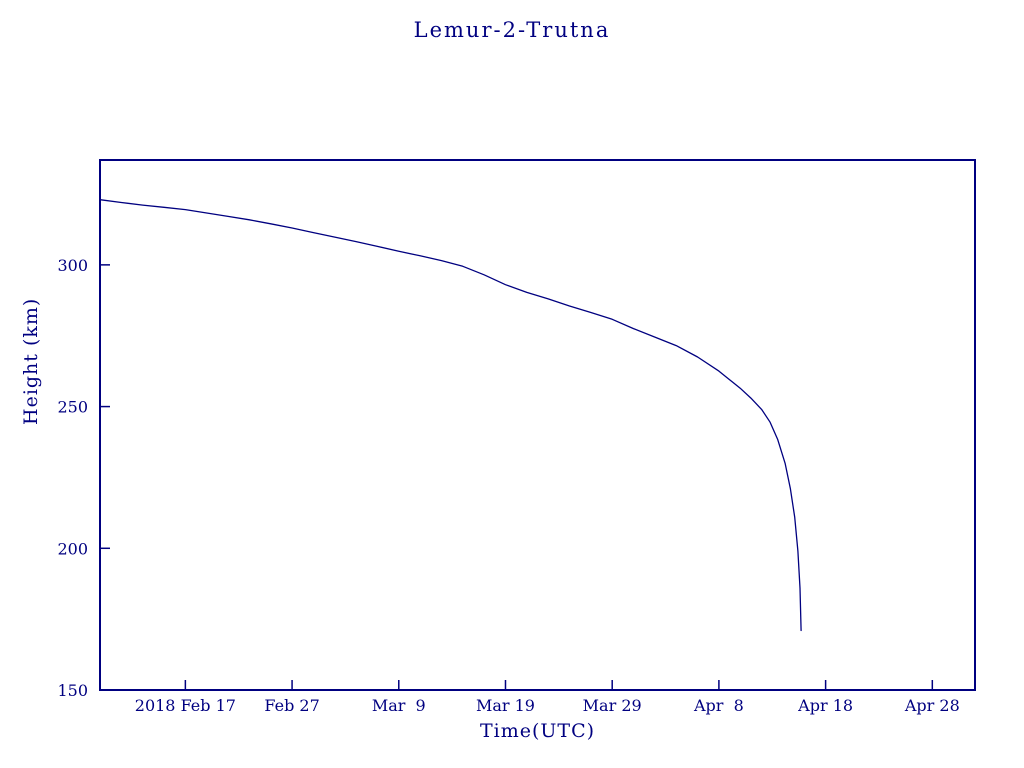 This screenshot has height=768, width=1024. I want to click on y-tick-label: 300, so click(72, 265).